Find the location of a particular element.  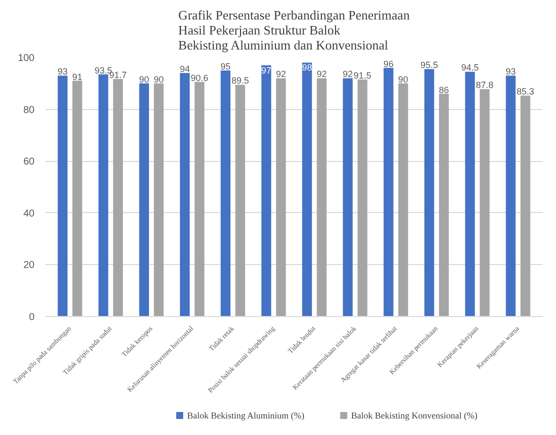

data-label: 90.6 is located at coordinates (199, 77).